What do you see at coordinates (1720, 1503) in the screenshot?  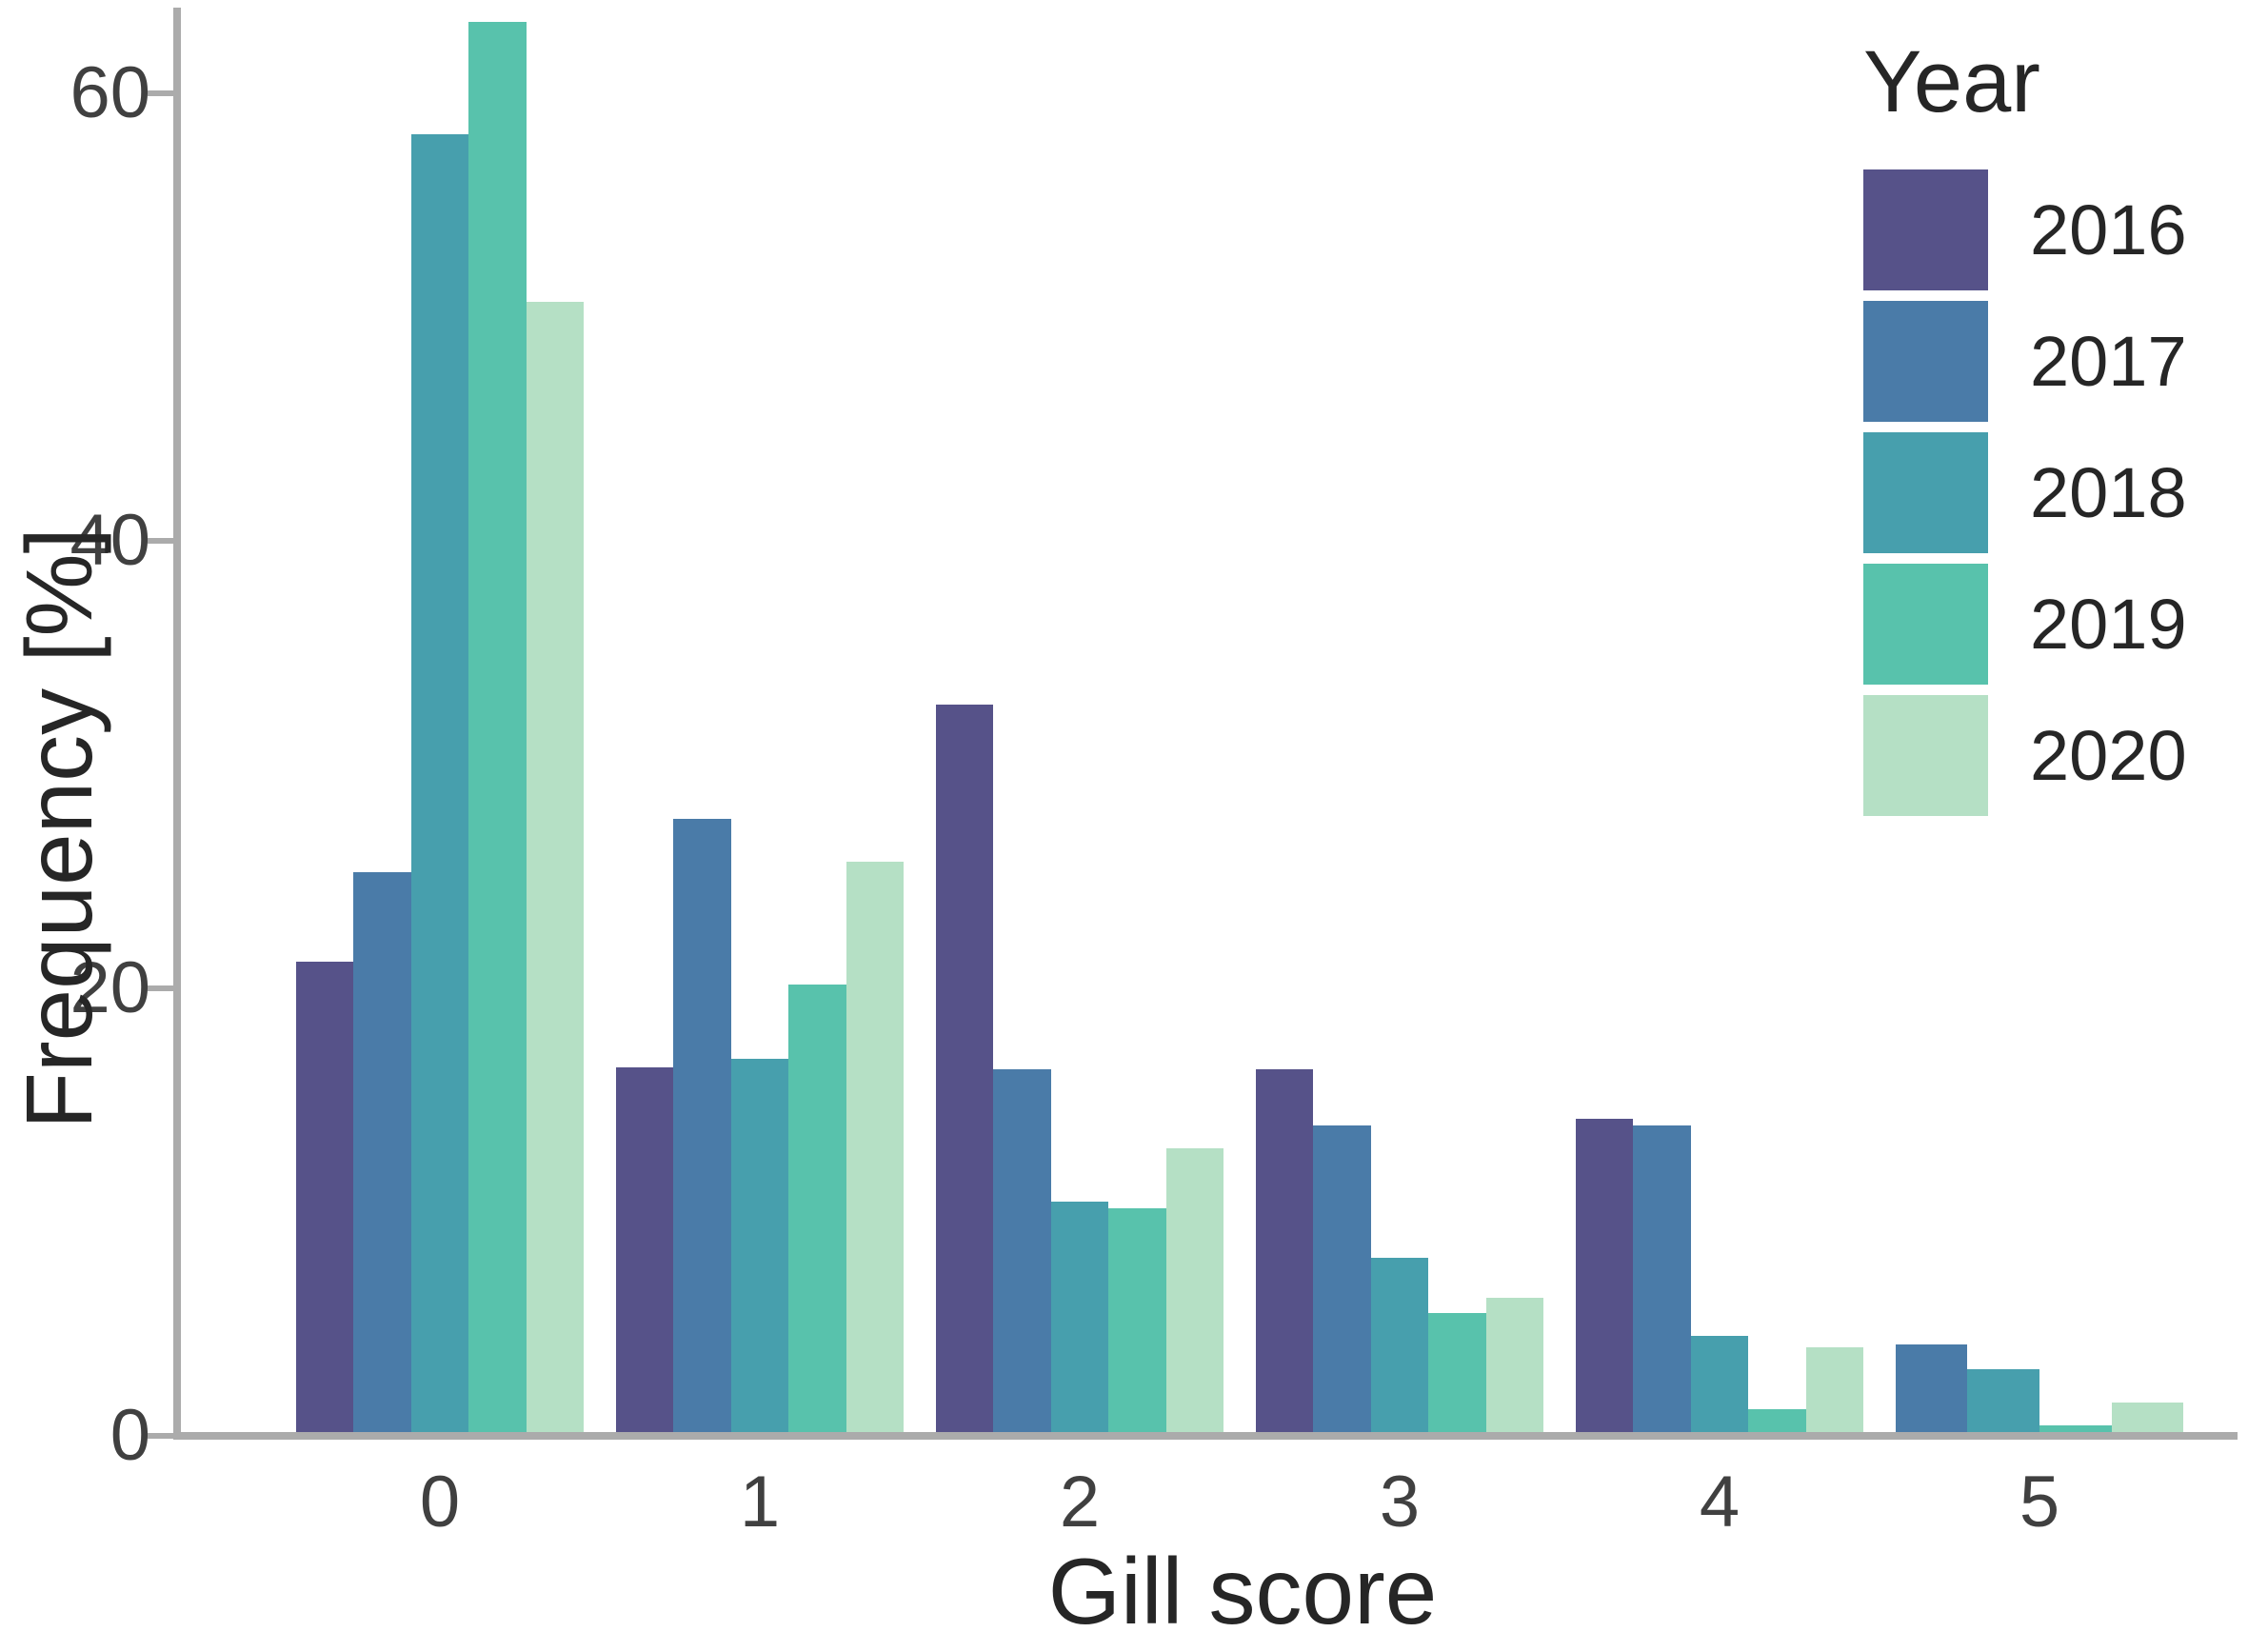 I see `x-tick-label: 4` at bounding box center [1720, 1503].